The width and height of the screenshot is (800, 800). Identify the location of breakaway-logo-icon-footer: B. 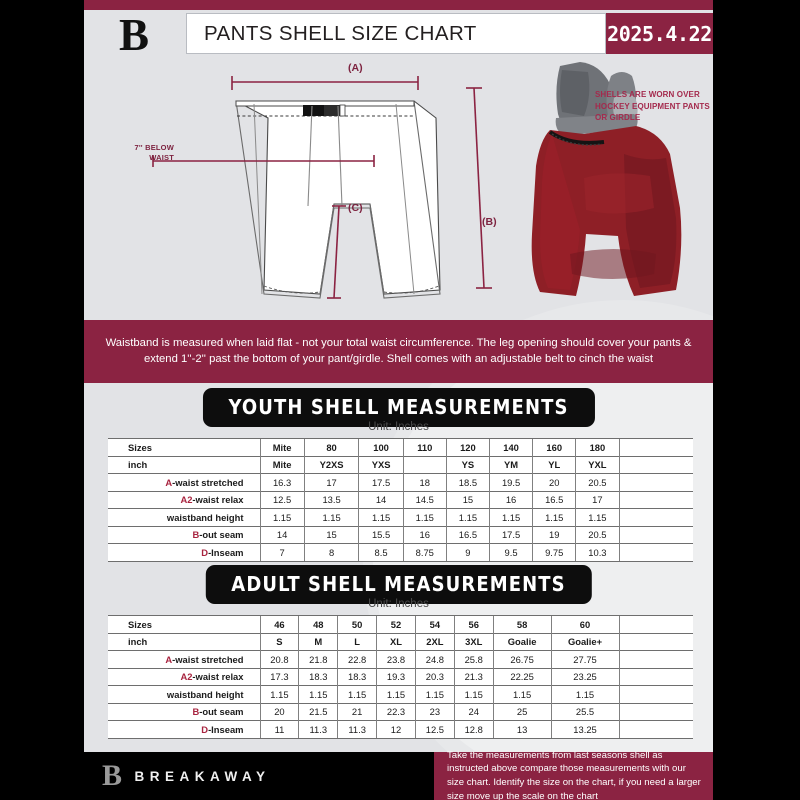
(112, 775).